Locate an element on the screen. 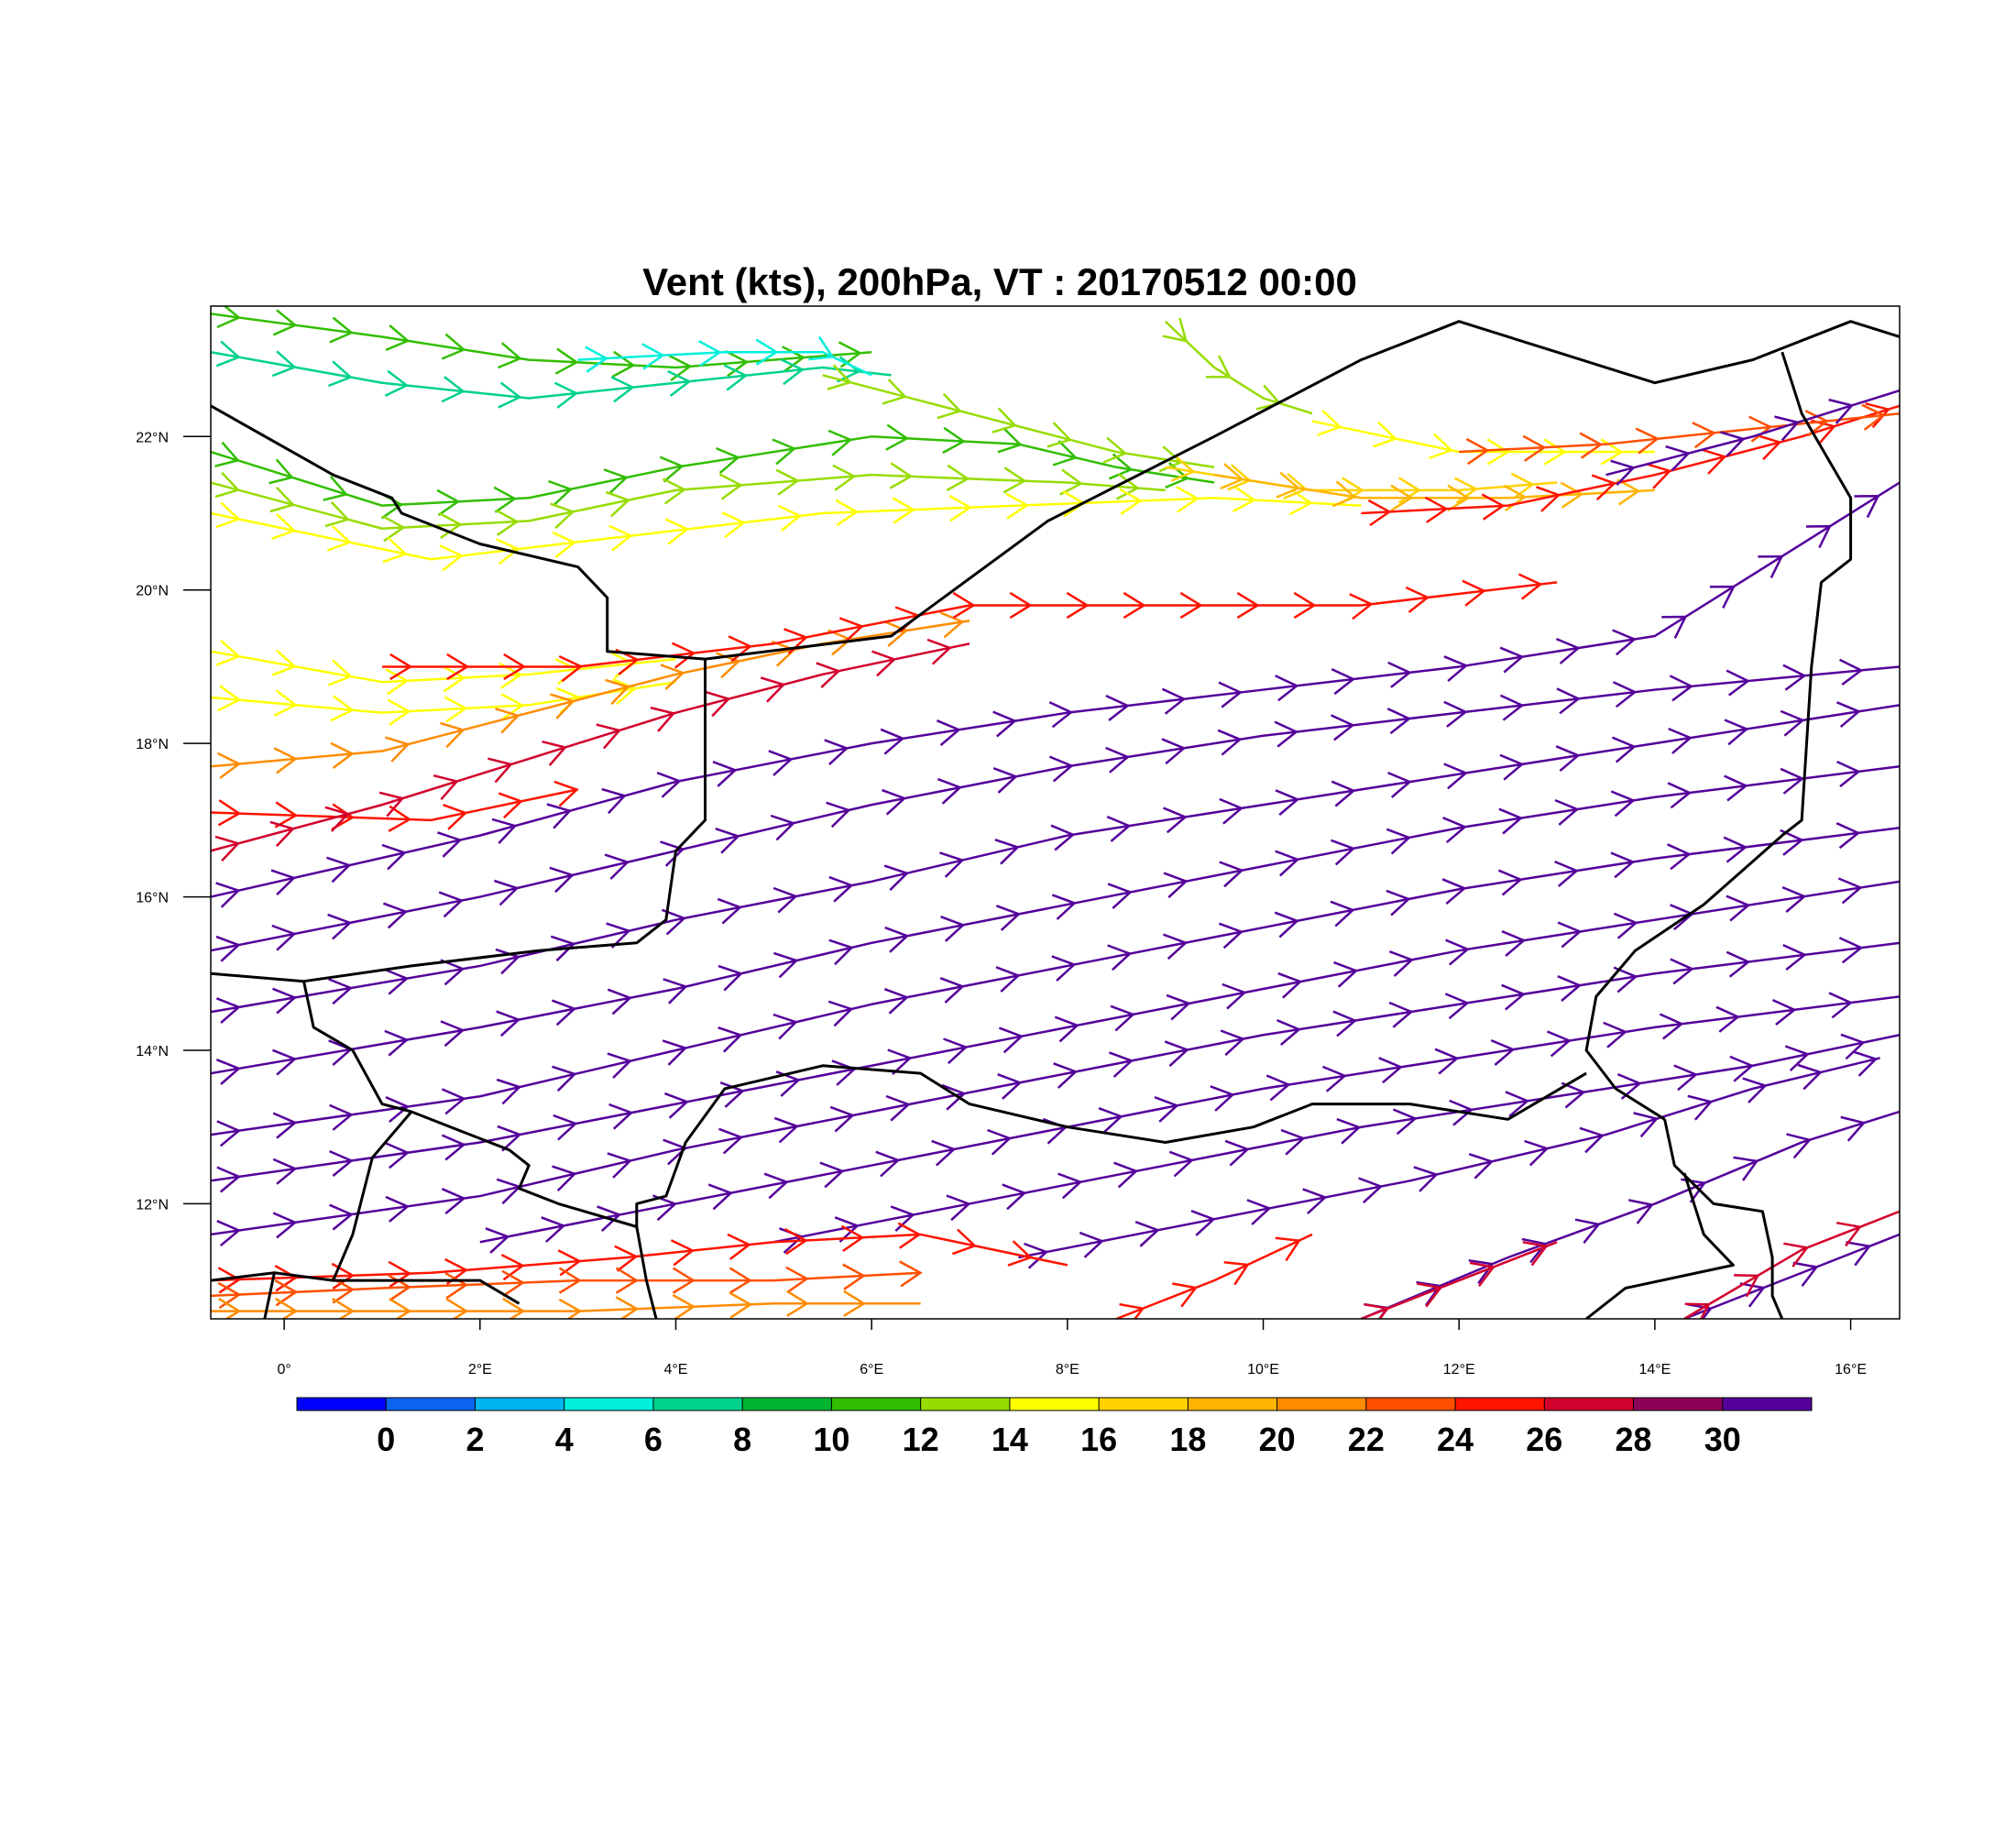 Image resolution: width=2016 pixels, height=1833 pixels. y-tick-label: 18°N is located at coordinates (152, 744).